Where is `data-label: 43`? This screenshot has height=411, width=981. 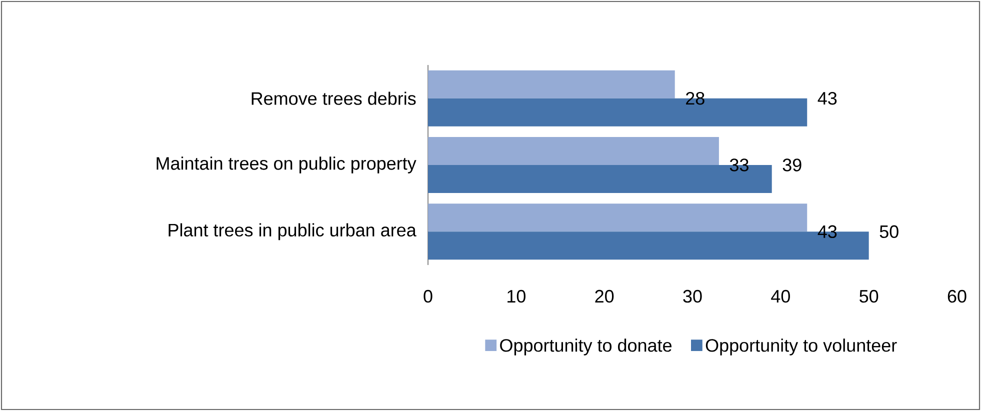 data-label: 43 is located at coordinates (827, 98).